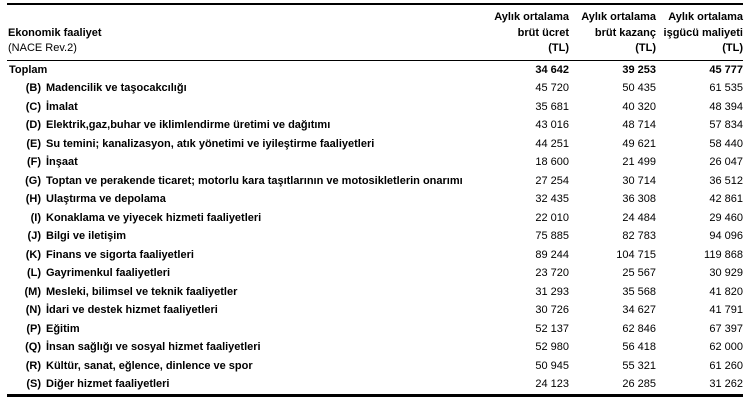  I want to click on row-value: 34 642, so click(552, 69).